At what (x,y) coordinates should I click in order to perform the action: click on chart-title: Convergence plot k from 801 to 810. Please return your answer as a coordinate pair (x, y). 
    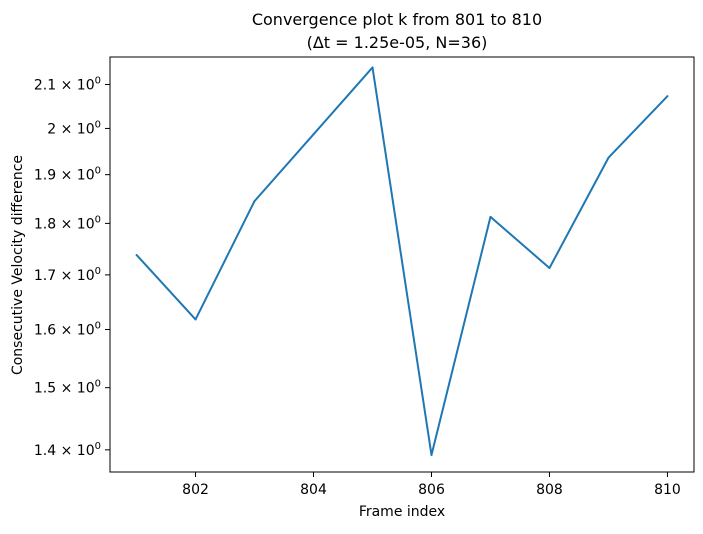
    Looking at the image, I should click on (397, 19).